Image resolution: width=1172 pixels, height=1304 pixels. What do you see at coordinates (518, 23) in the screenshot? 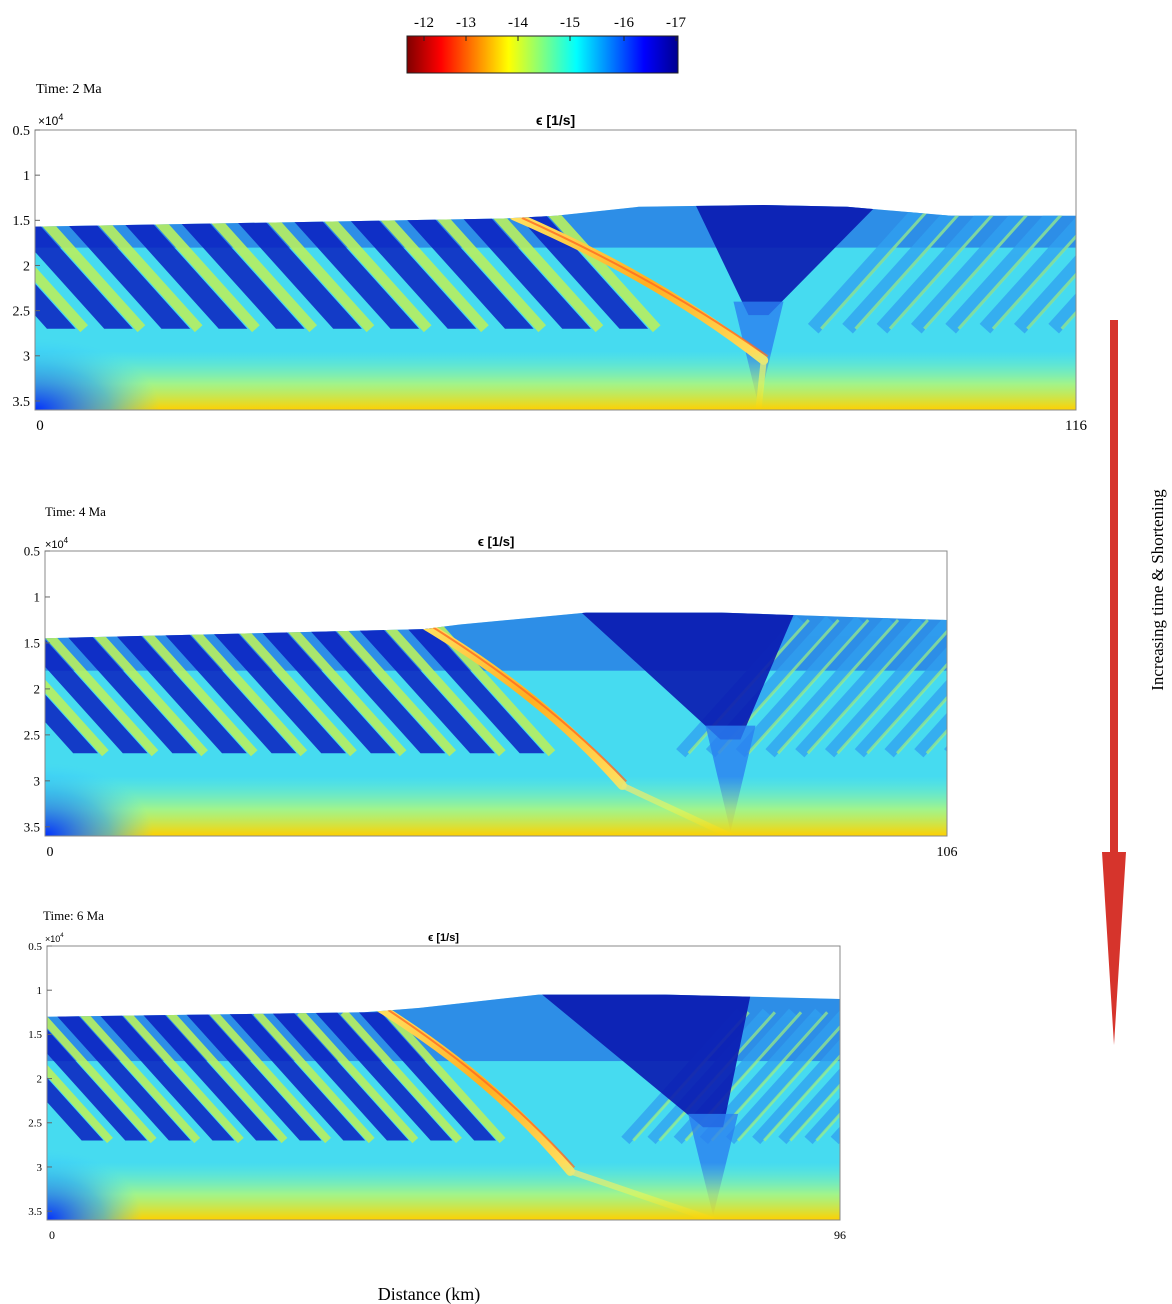
I see `colorbar-tick-label: -14` at bounding box center [518, 23].